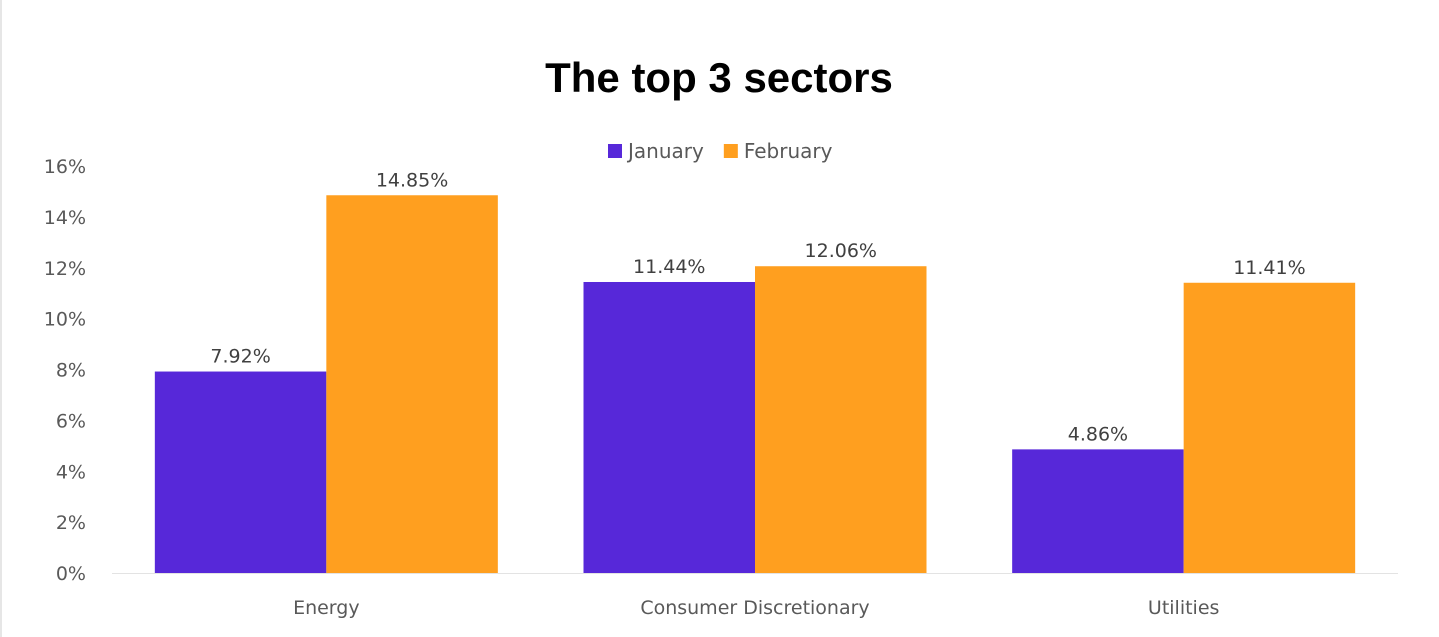 The height and width of the screenshot is (637, 1439). What do you see at coordinates (788, 151) in the screenshot?
I see `legend-label-february: February` at bounding box center [788, 151].